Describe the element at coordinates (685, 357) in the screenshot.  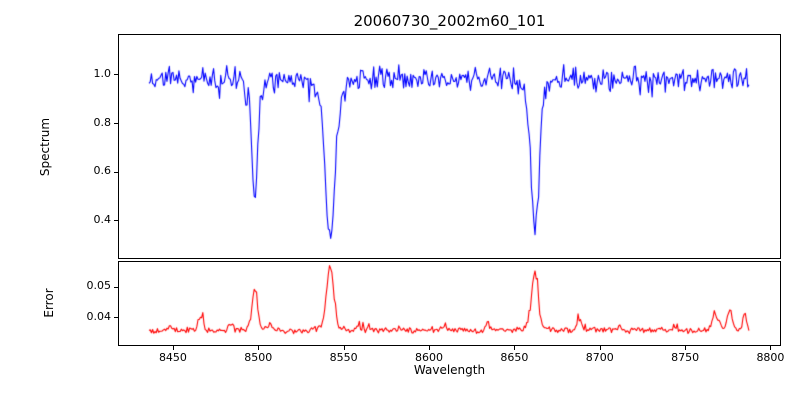
I see `x-tick-label: 8750` at that location.